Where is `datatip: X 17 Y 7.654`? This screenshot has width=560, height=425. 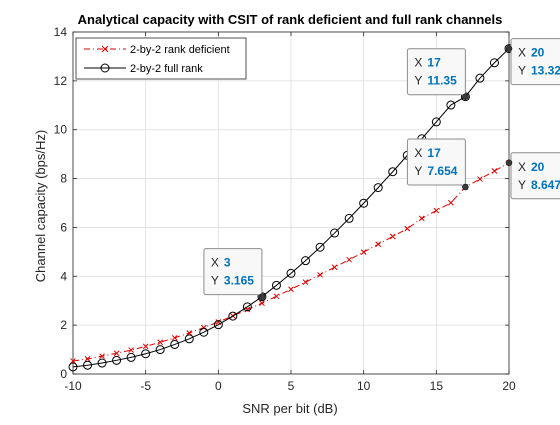
datatip: X 17 Y 7.654 is located at coordinates (437, 164).